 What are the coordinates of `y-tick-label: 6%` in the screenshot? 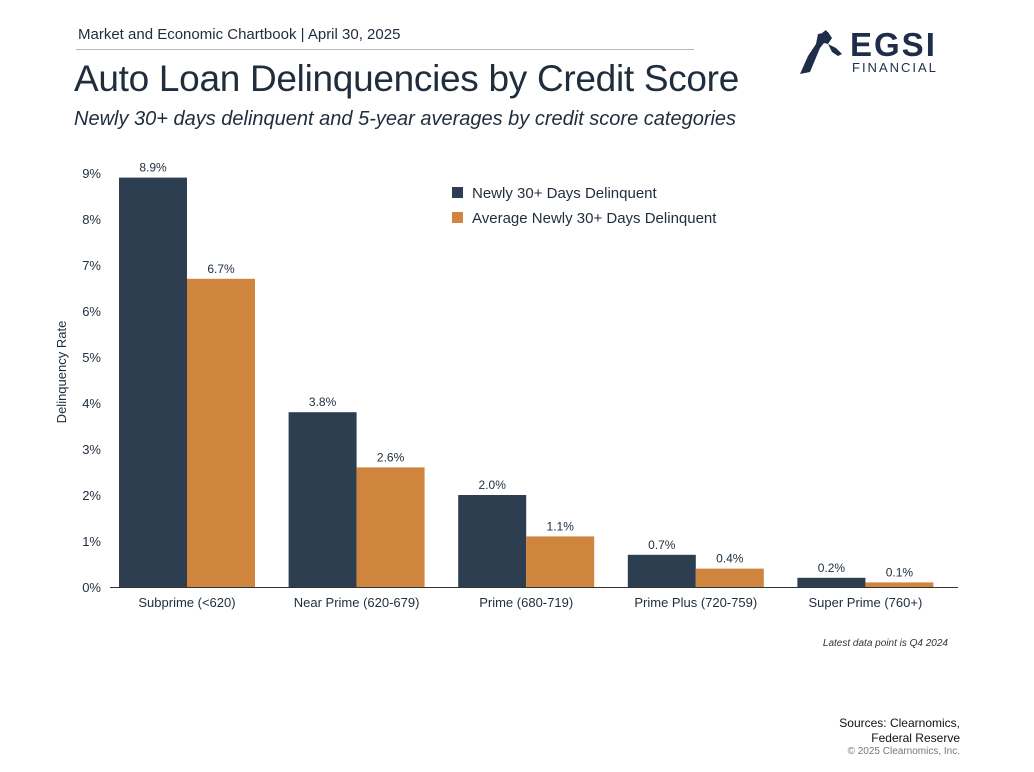 It's located at (91, 311).